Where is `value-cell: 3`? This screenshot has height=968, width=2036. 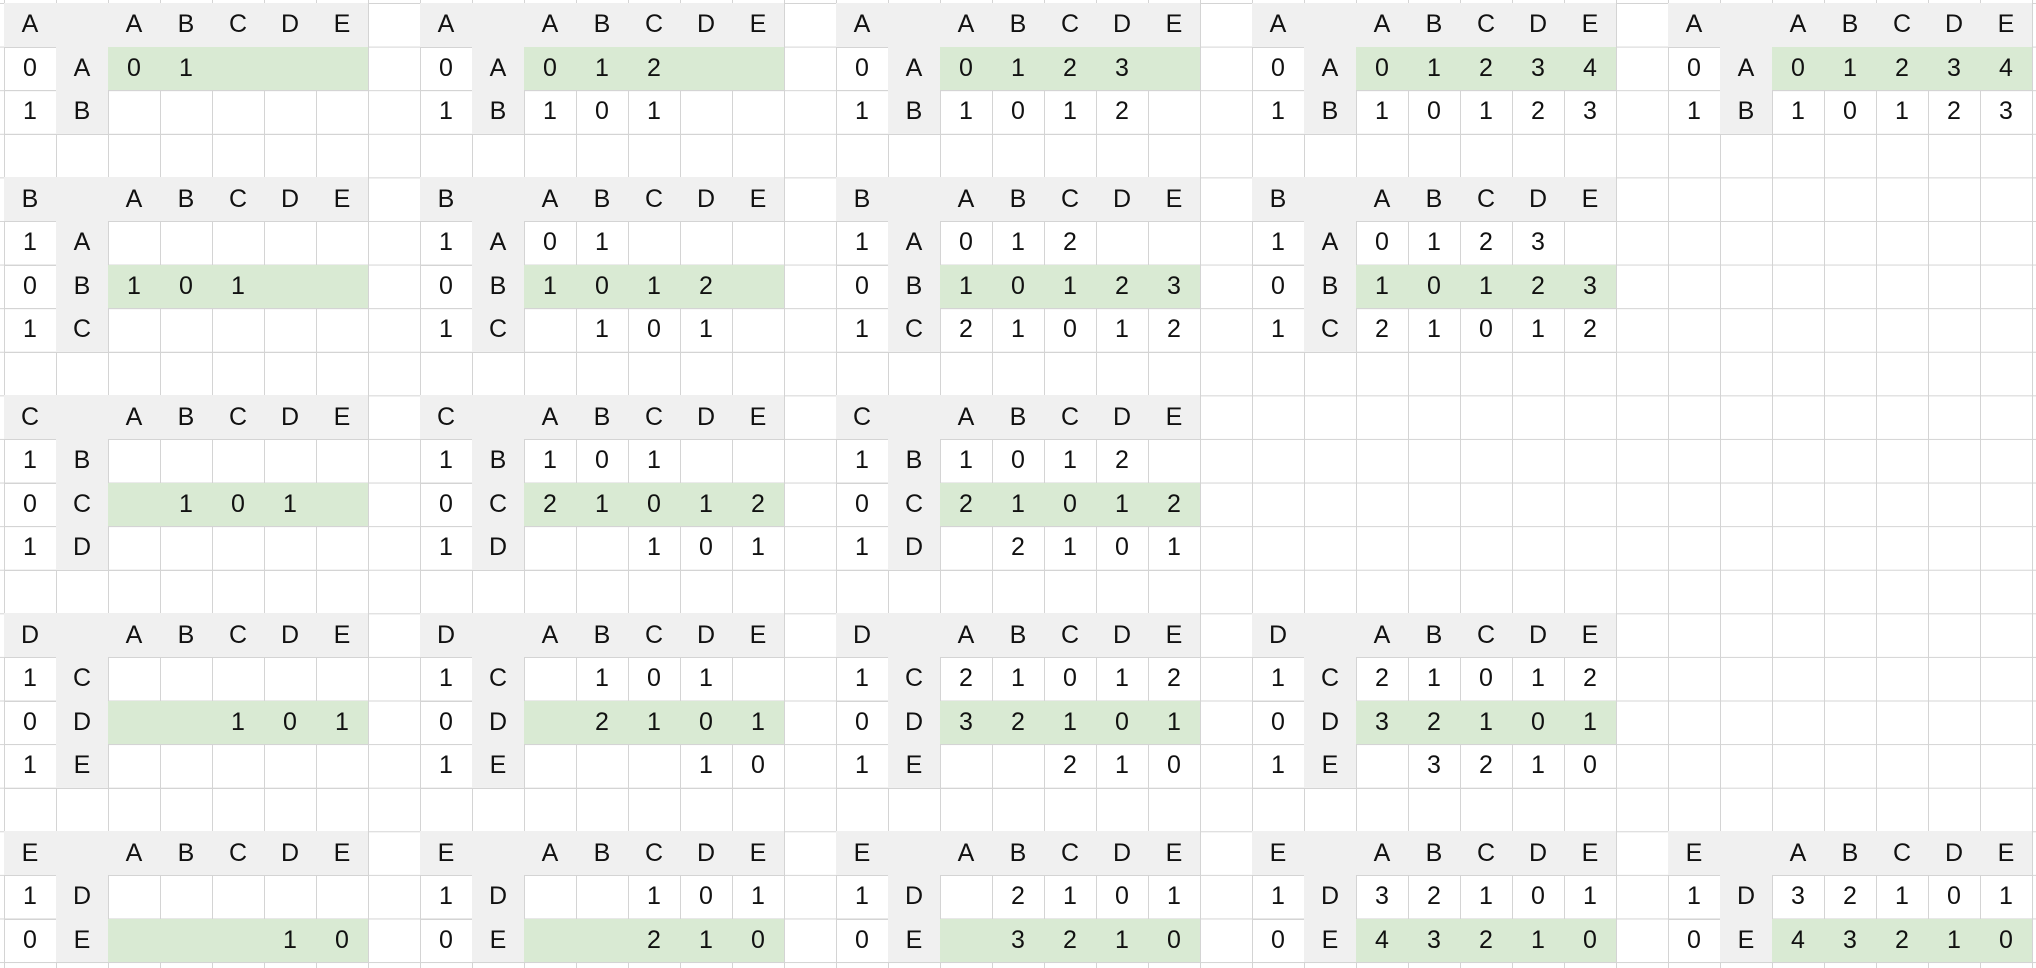 value-cell: 3 is located at coordinates (1798, 897).